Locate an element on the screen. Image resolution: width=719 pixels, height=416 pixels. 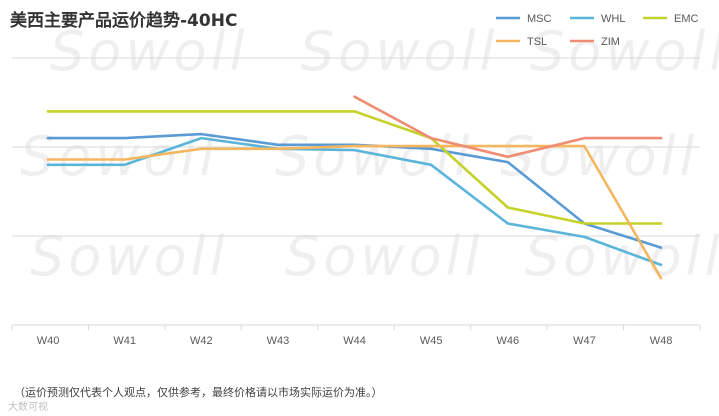
series-line-zim is located at coordinates (508, 127).